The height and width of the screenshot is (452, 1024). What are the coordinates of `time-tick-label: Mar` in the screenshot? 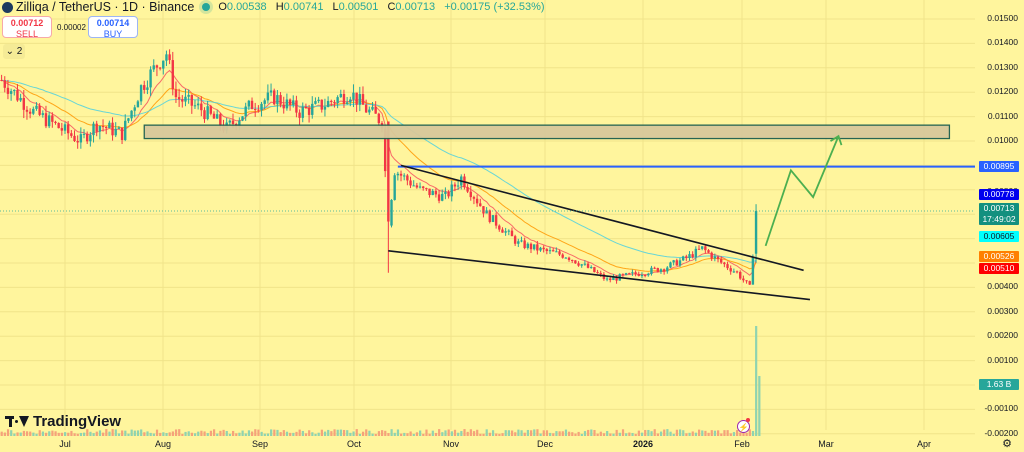 It's located at (826, 444).